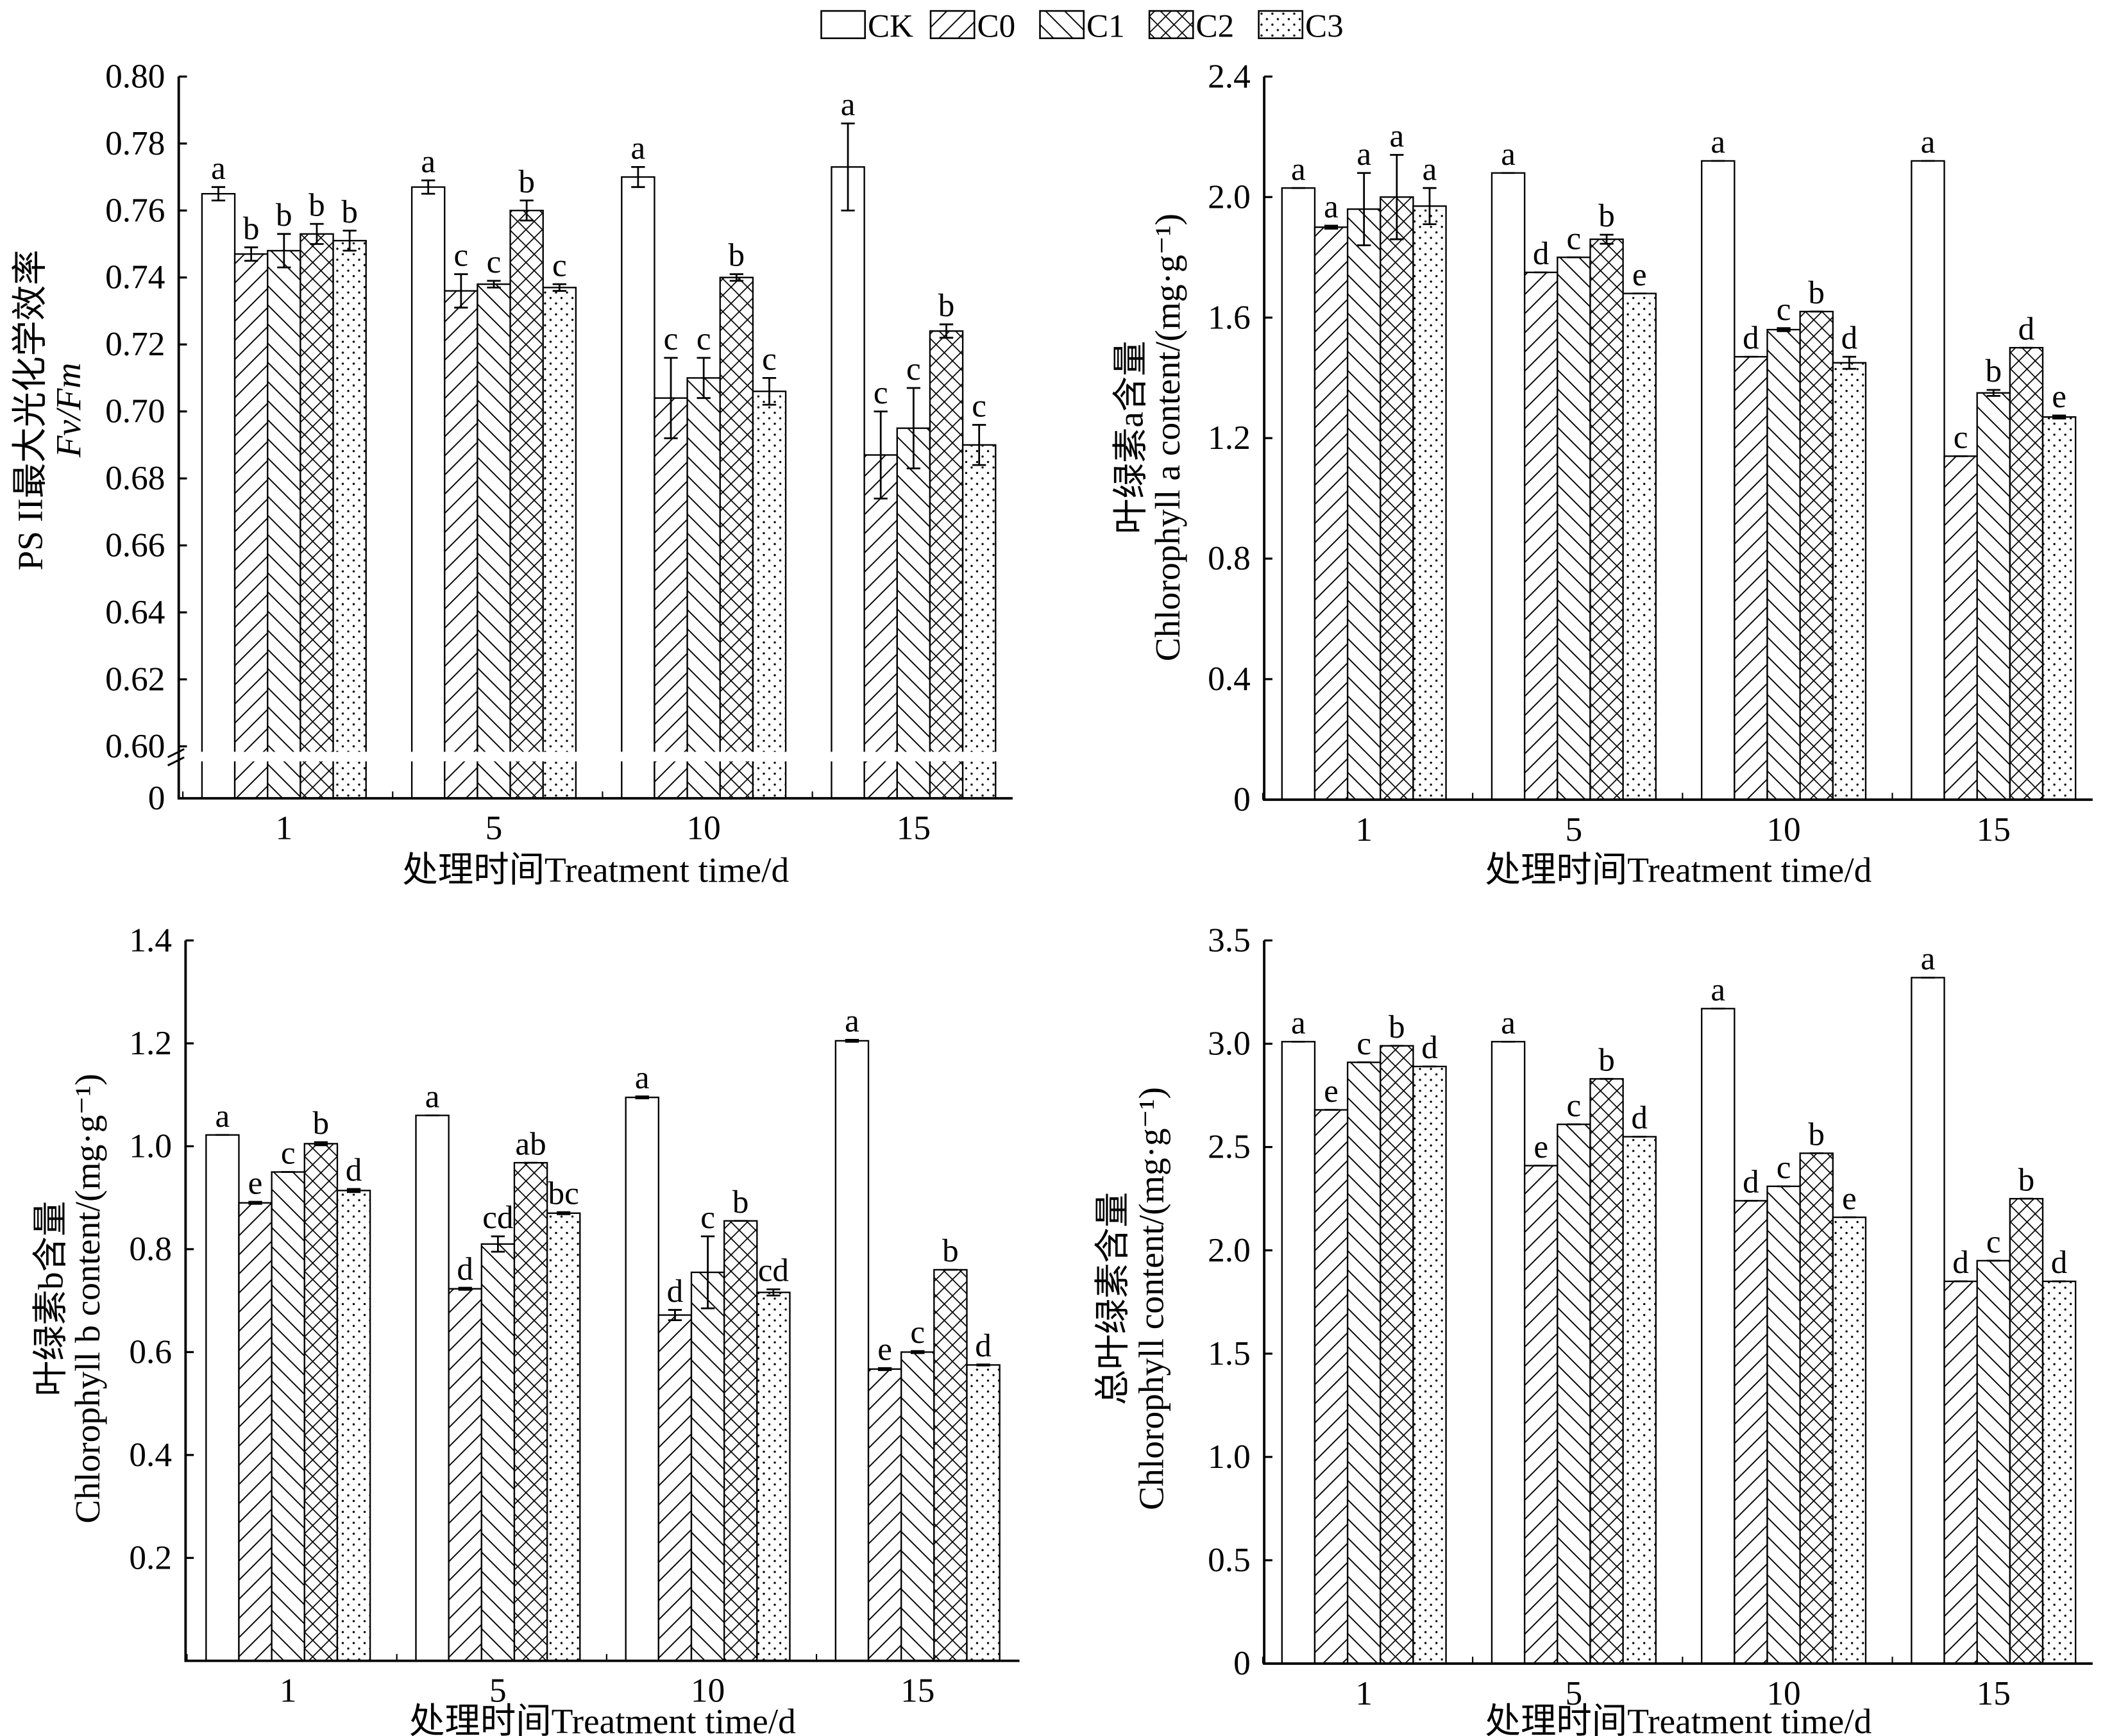 The image size is (2121, 1736). I want to click on legend-label: C3, so click(1324, 27).